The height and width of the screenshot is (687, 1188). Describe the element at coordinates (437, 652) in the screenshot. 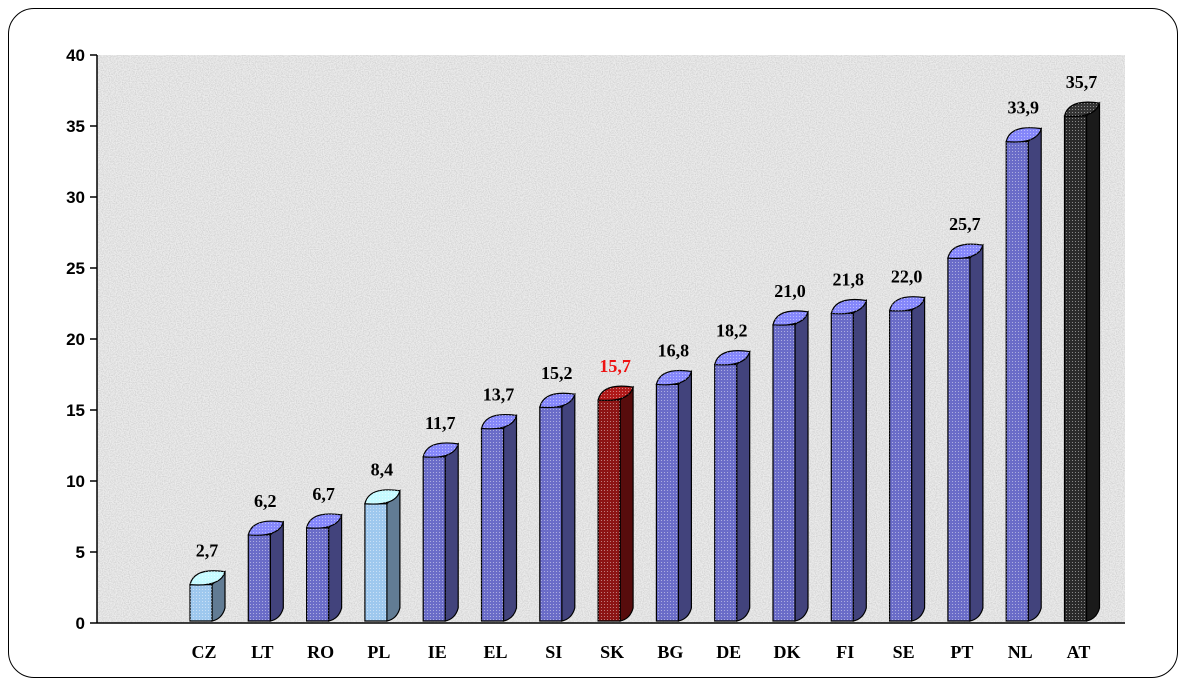

I see `x-tick-label-ie: IE` at that location.